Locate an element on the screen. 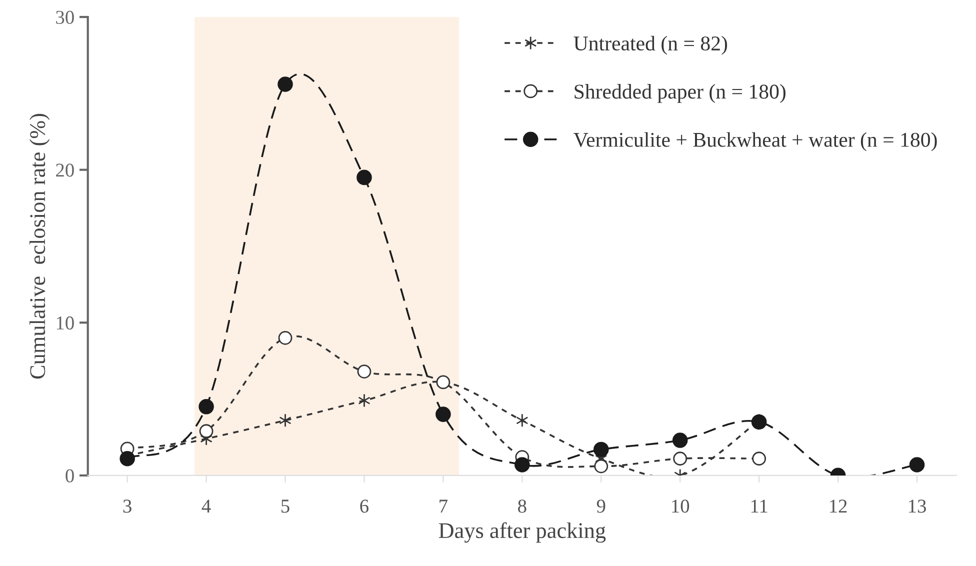  x-tick-label: 7 is located at coordinates (444, 506).